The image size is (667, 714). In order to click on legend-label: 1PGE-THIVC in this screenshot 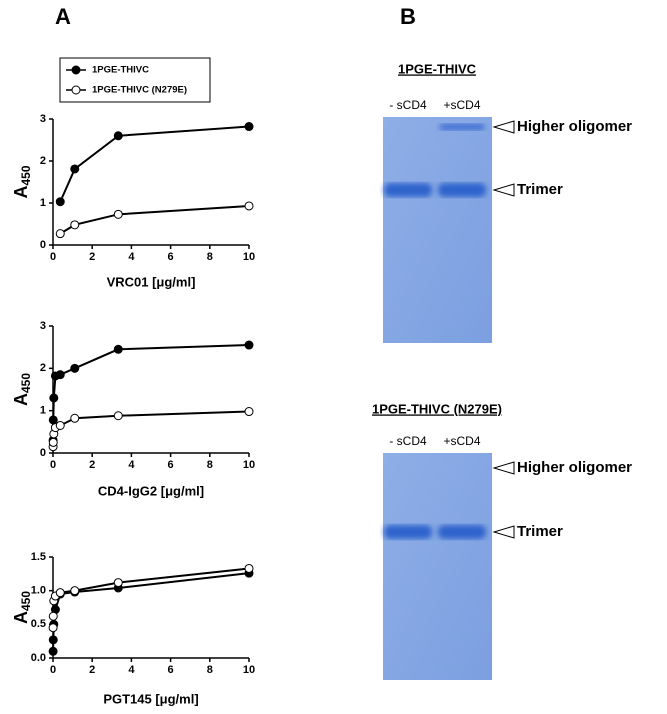, I will do `click(120, 70)`.